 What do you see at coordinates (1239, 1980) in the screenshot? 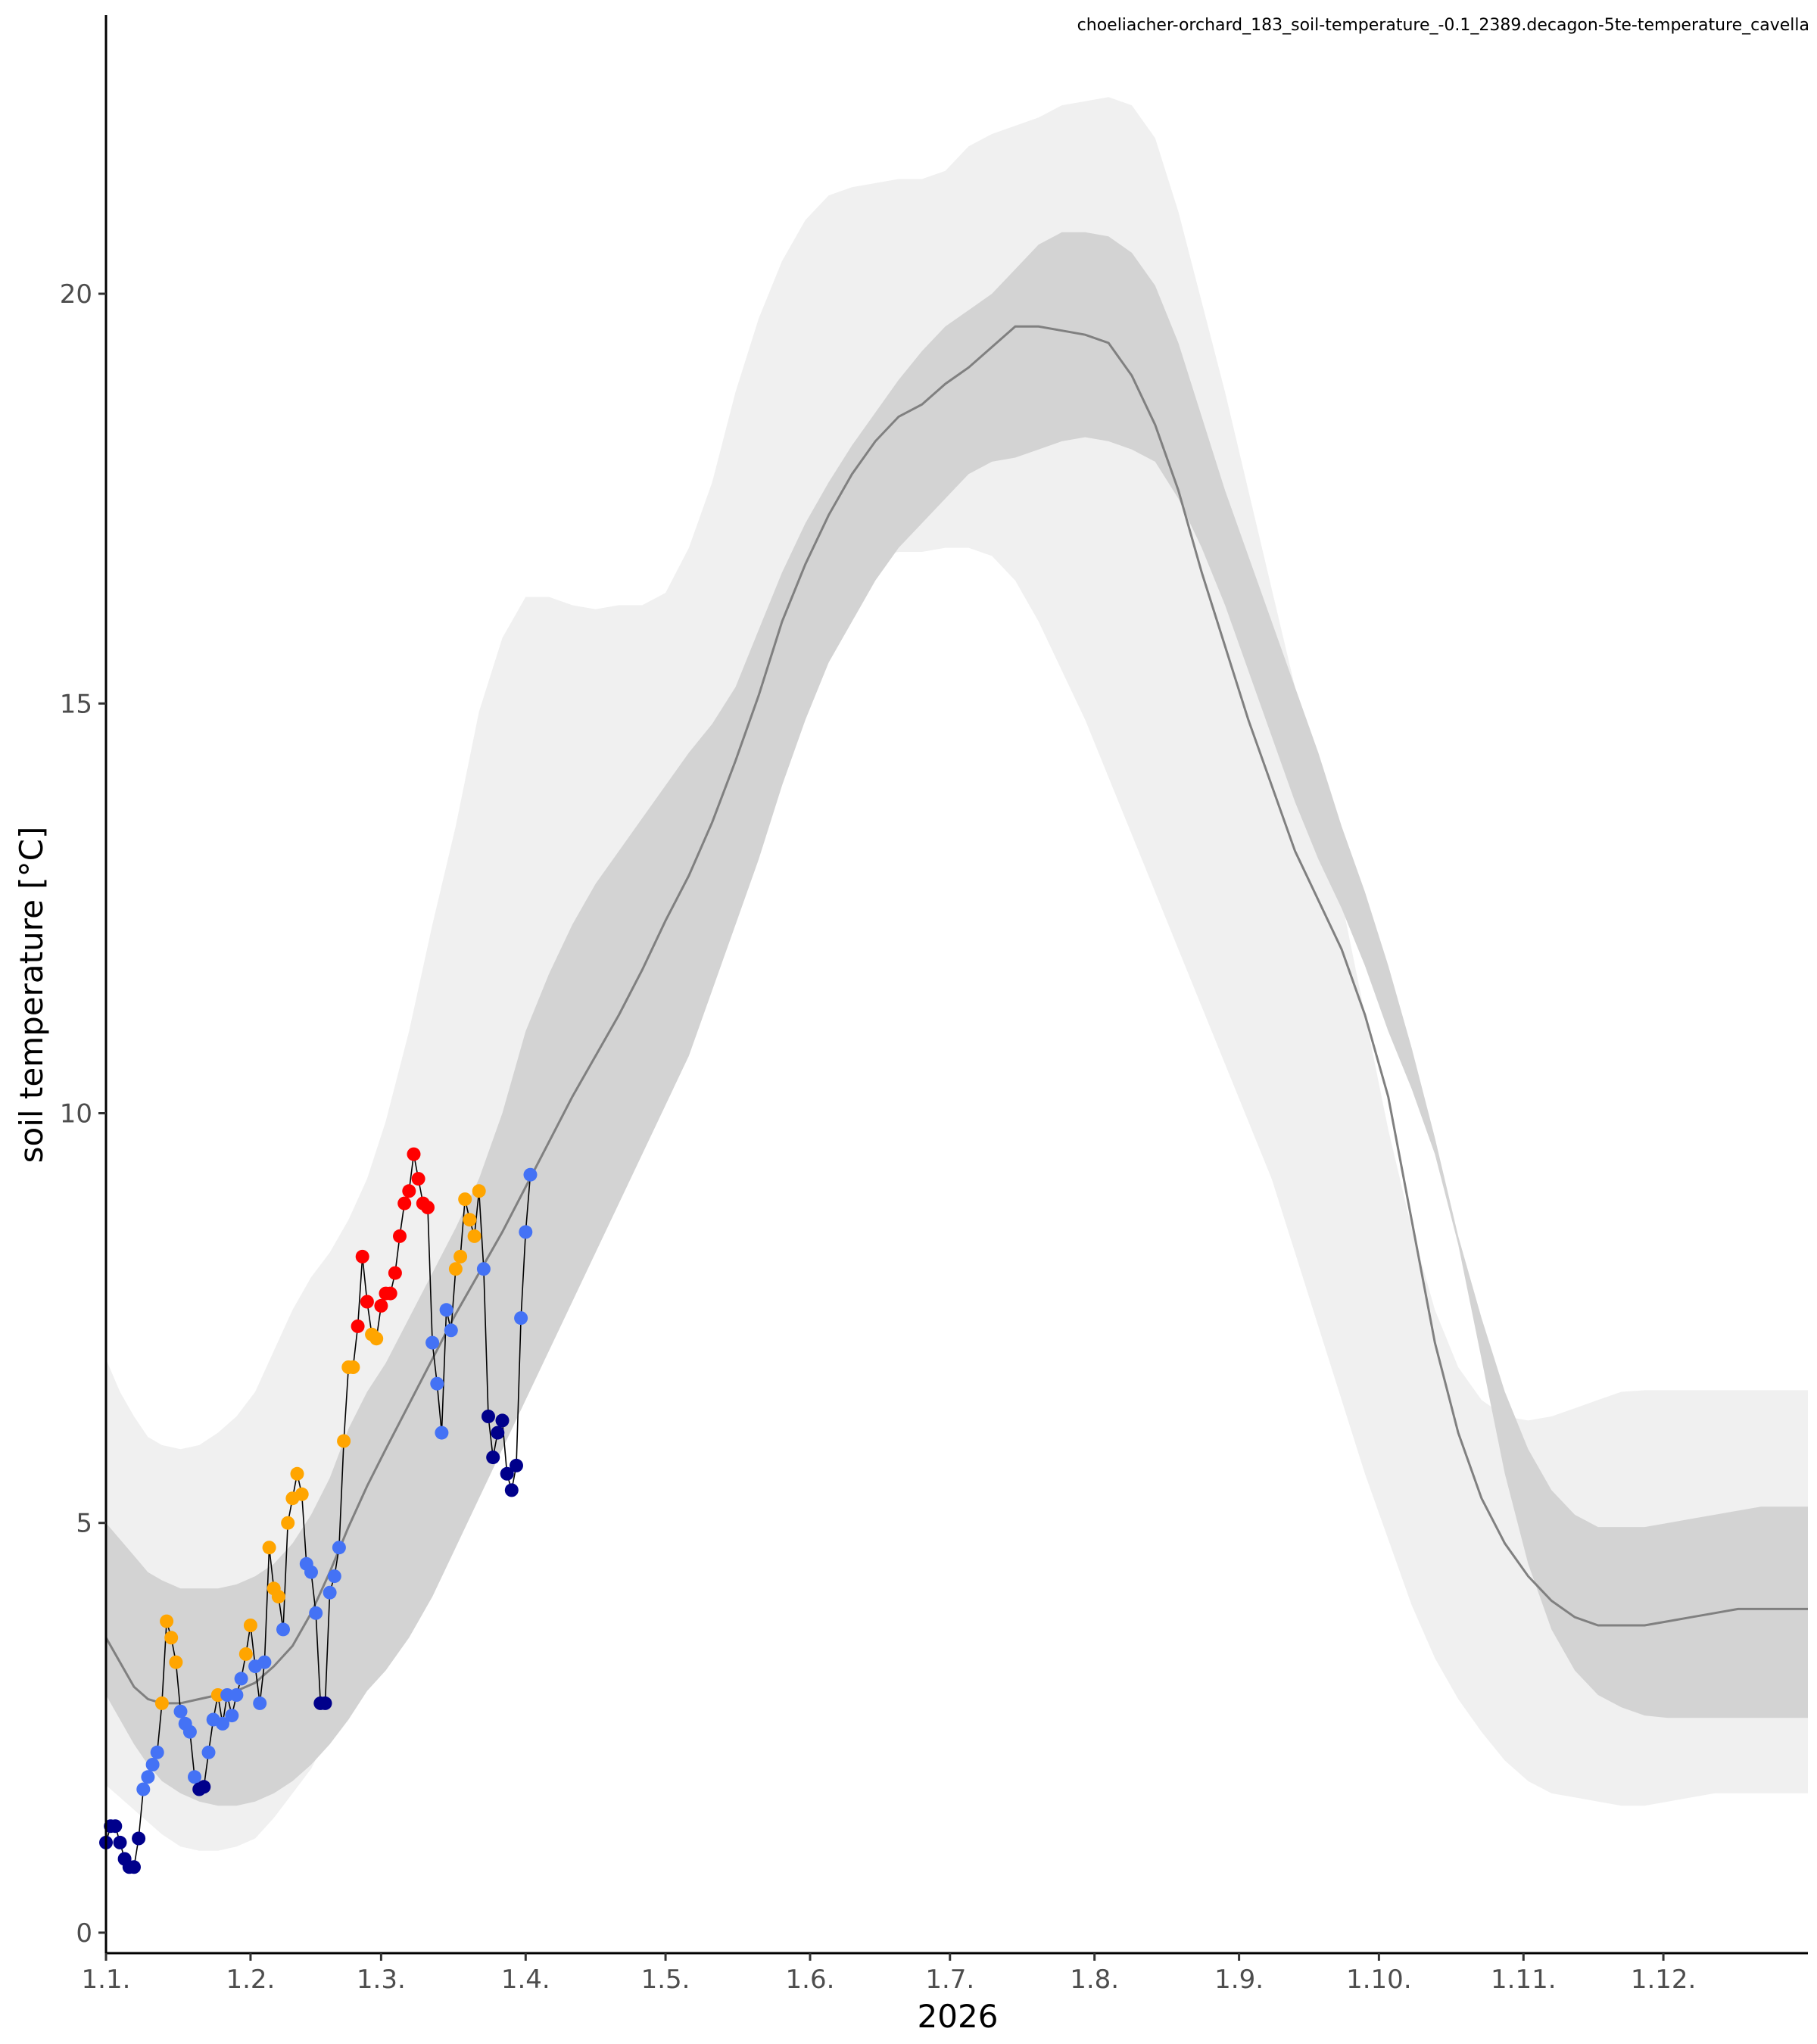
I see `x-tick-label: 1.9.` at bounding box center [1239, 1980].